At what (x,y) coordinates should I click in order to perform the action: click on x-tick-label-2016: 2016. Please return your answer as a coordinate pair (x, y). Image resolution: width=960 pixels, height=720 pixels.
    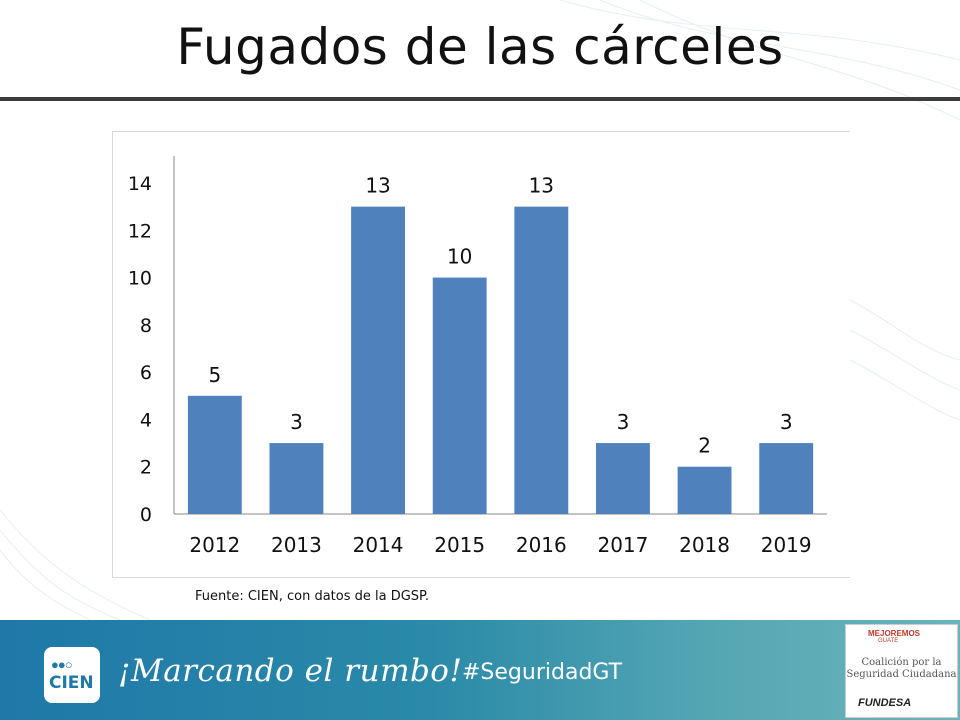
    Looking at the image, I should click on (541, 545).